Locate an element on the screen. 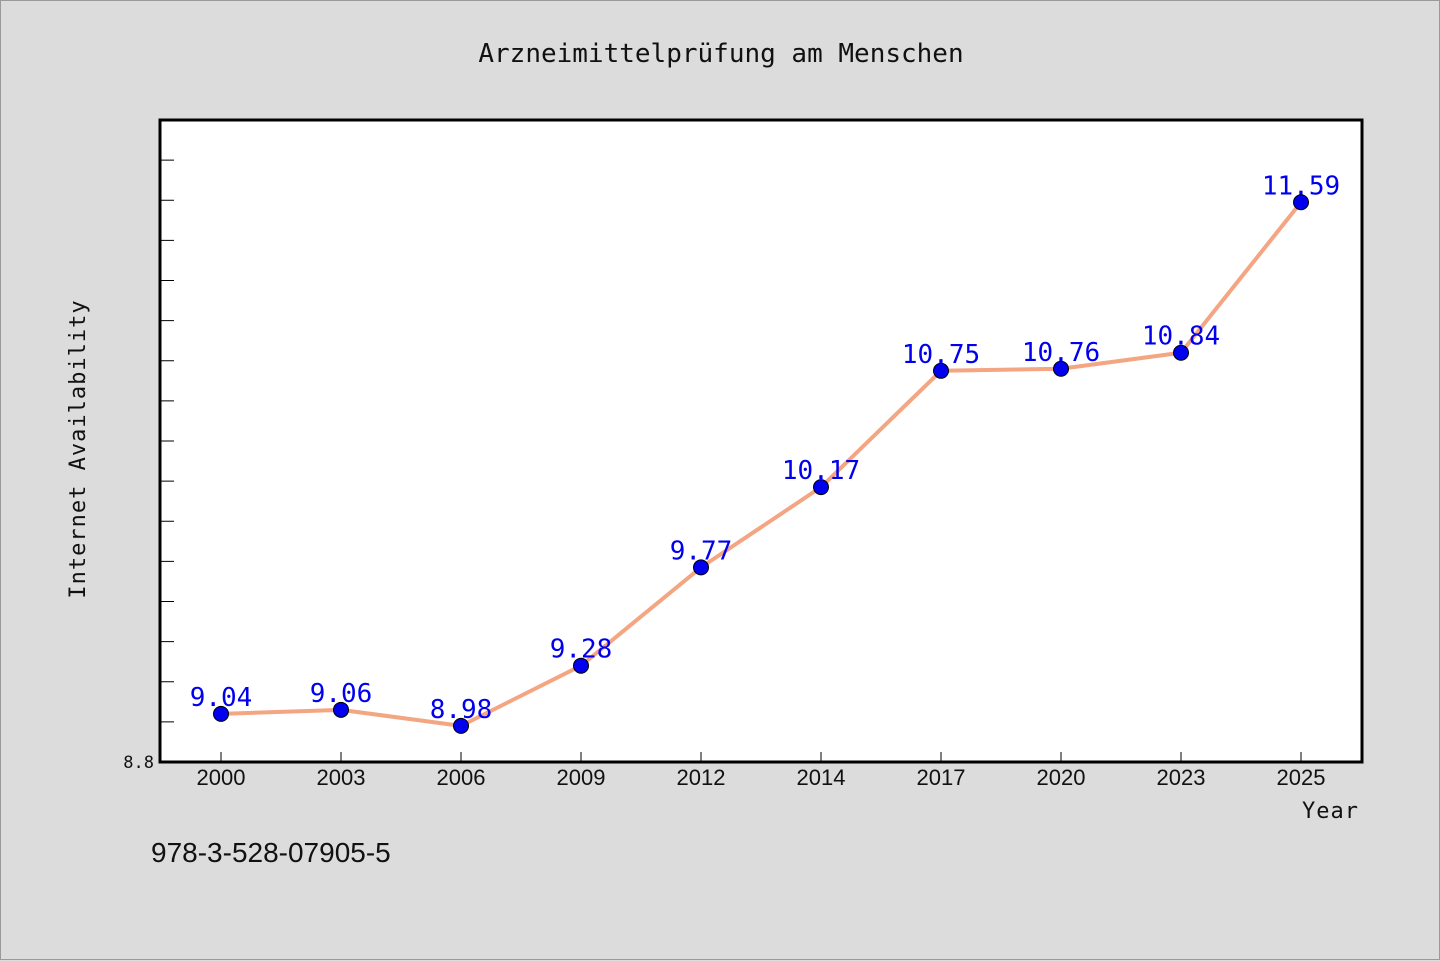 The height and width of the screenshot is (961, 1440). x-tick-label: 2006 is located at coordinates (461, 777).